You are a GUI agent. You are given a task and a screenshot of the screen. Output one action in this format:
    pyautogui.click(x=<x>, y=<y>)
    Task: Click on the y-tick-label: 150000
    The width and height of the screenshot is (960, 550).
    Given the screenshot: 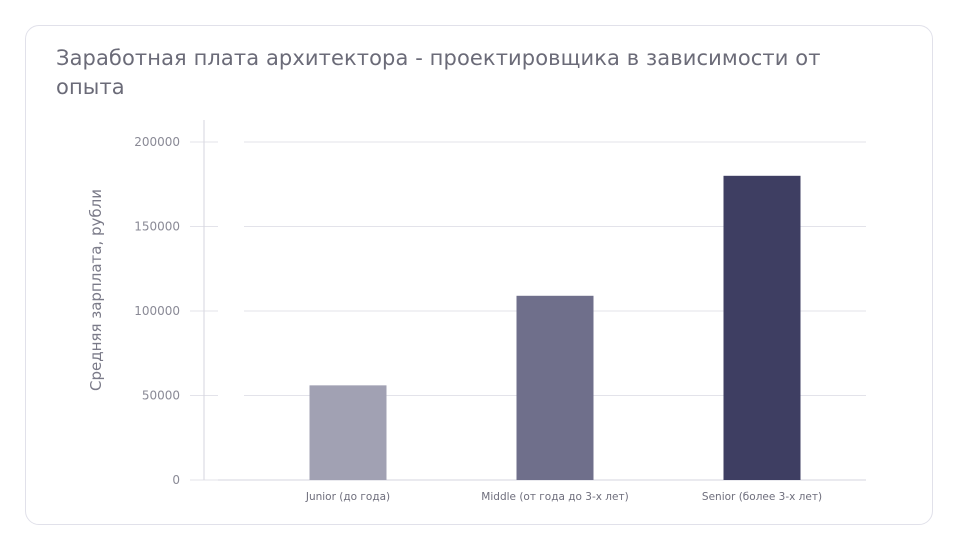 What is the action you would take?
    pyautogui.click(x=157, y=227)
    